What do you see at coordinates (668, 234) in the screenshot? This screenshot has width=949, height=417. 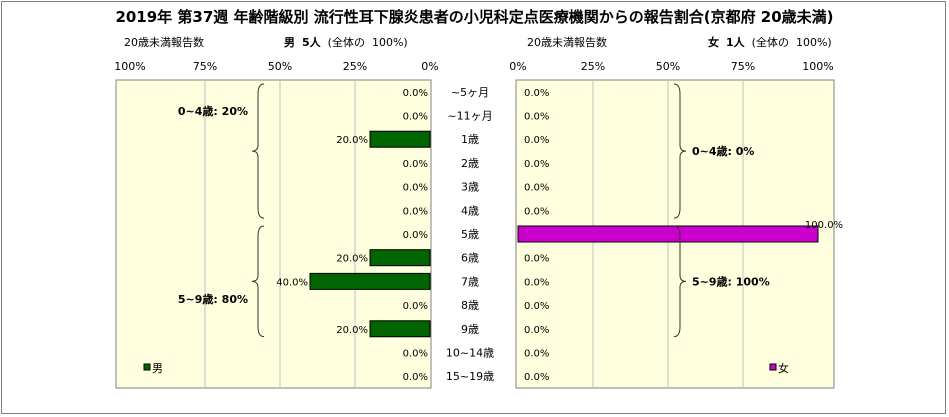 I see `female-bar` at bounding box center [668, 234].